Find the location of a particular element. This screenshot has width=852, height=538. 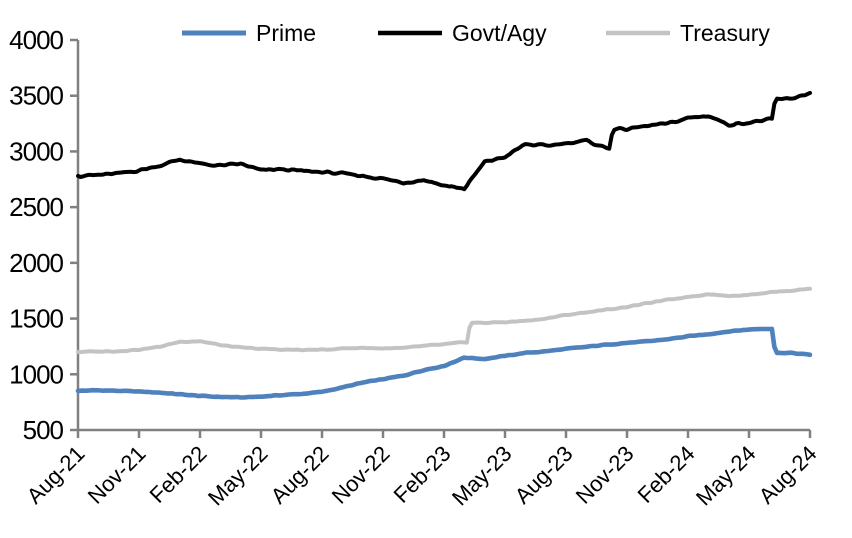

legend-label-govt-agy: Govt/Agy is located at coordinates (499, 33).